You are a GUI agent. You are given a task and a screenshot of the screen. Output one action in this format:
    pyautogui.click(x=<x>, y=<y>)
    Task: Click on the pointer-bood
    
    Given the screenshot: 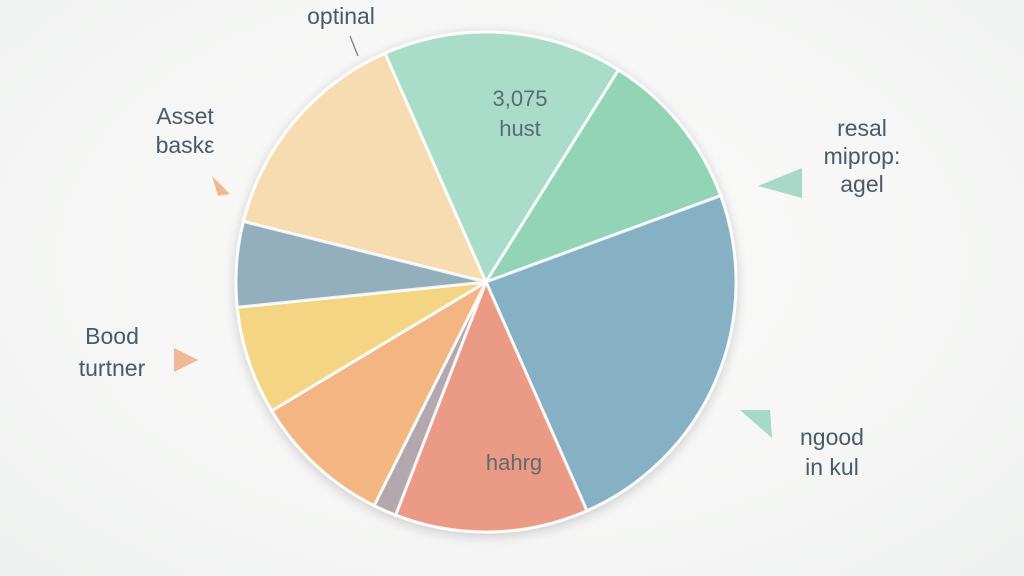 What is the action you would take?
    pyautogui.click(x=186, y=360)
    